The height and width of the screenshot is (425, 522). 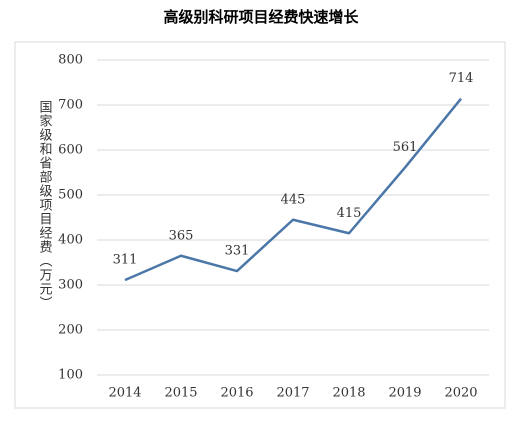 I want to click on chart-title: 高级别科研项目经费快速增长, so click(x=261, y=17).